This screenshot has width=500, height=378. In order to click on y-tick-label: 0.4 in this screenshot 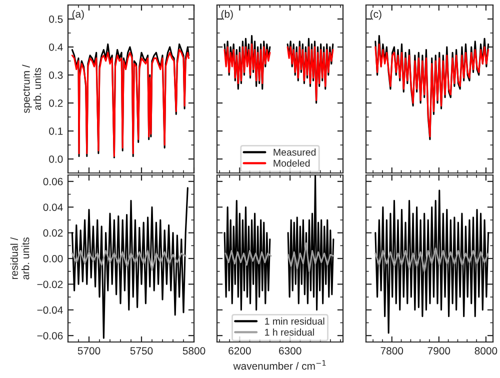, I will do `click(56, 47)`.